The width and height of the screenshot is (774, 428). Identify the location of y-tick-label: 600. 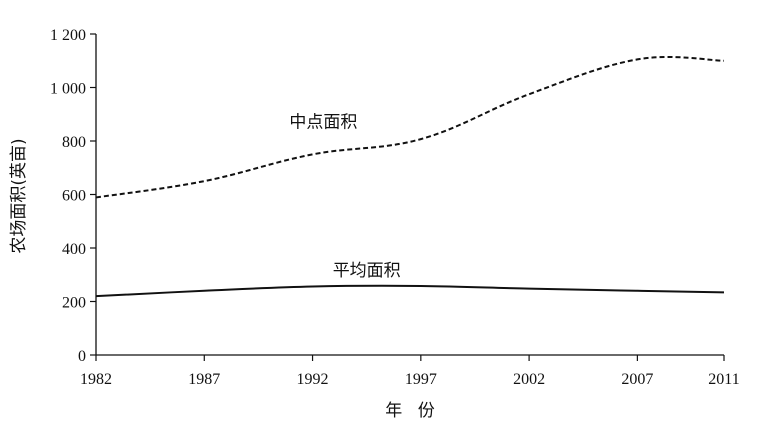
(74, 196).